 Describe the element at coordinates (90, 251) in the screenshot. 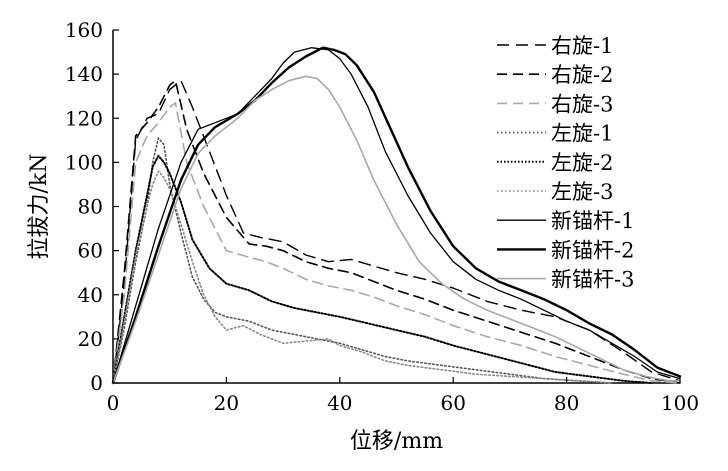

I see `y-tick-label: 60` at that location.